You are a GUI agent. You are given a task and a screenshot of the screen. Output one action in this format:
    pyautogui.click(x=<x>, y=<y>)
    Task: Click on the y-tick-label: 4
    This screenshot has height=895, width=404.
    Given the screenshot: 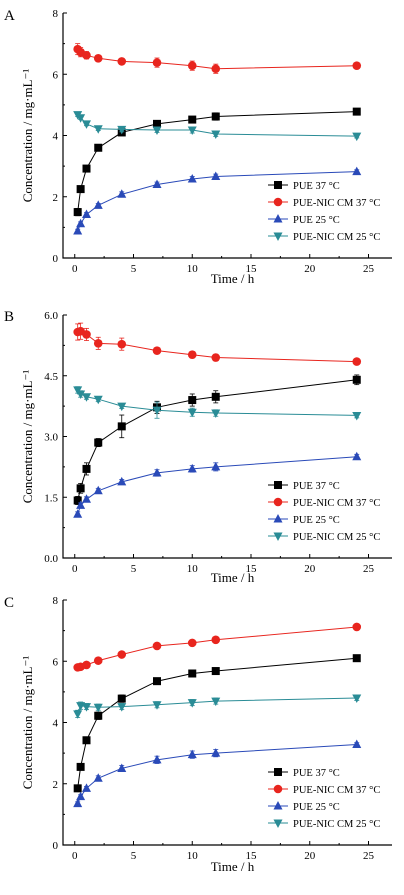 What is the action you would take?
    pyautogui.click(x=56, y=137)
    